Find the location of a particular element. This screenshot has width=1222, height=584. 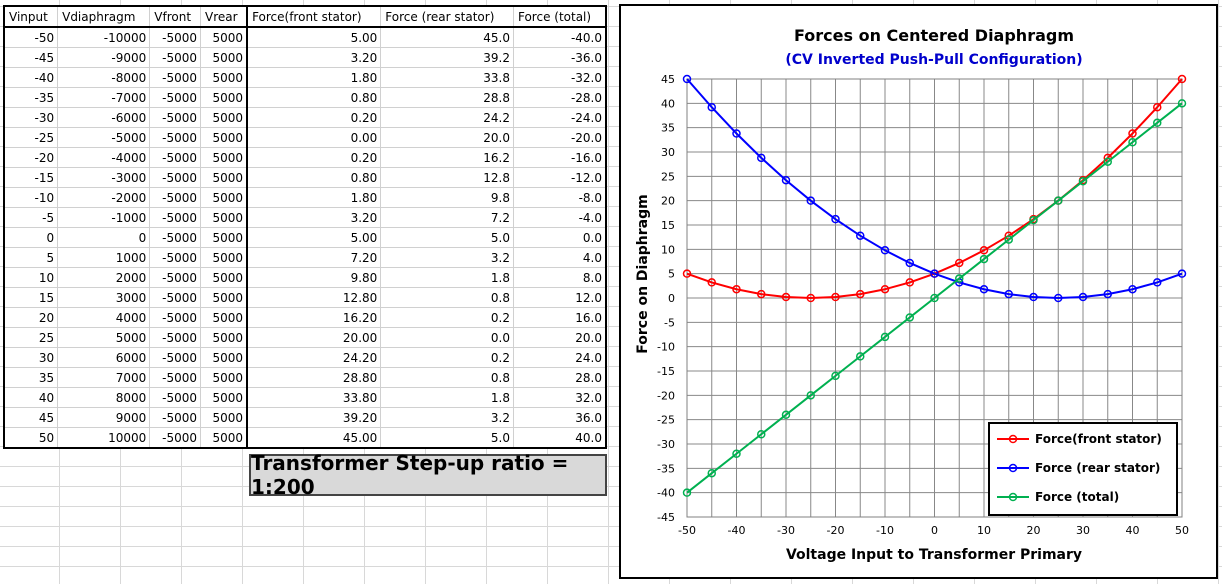

table-cell: -25 is located at coordinates (30, 137).